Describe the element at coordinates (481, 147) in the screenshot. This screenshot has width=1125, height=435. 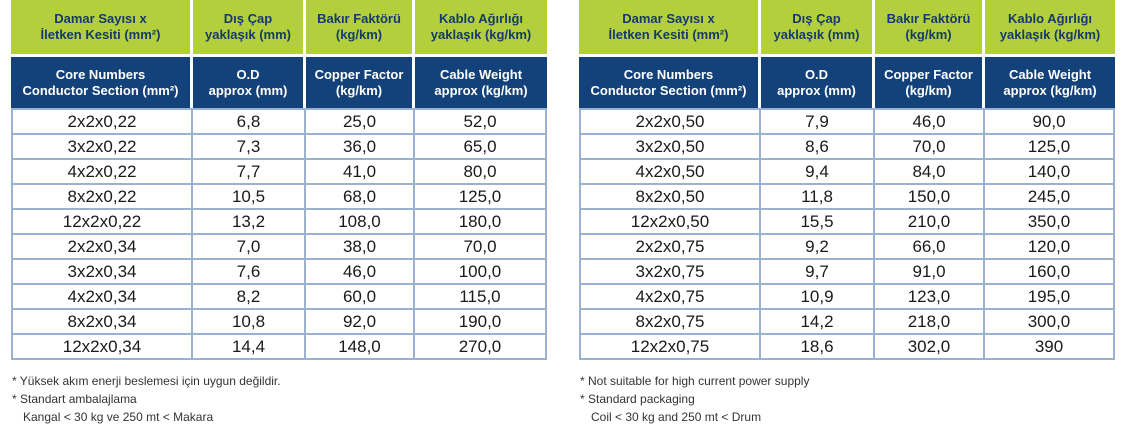
I see `cell-cable-weight: 65,0` at that location.